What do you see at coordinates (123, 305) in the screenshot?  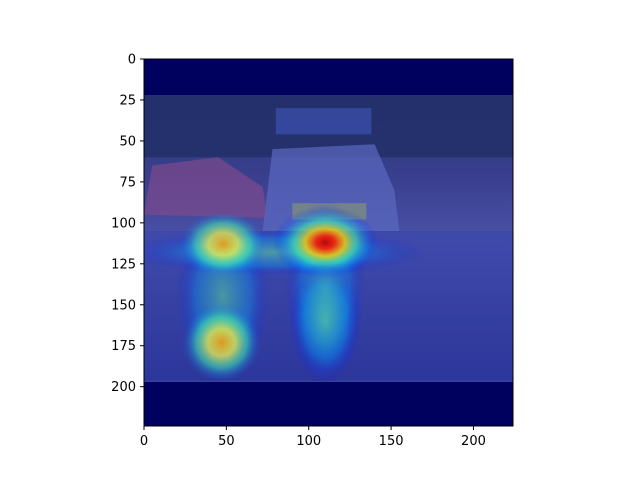 I see `y-tick-label: 150` at bounding box center [123, 305].